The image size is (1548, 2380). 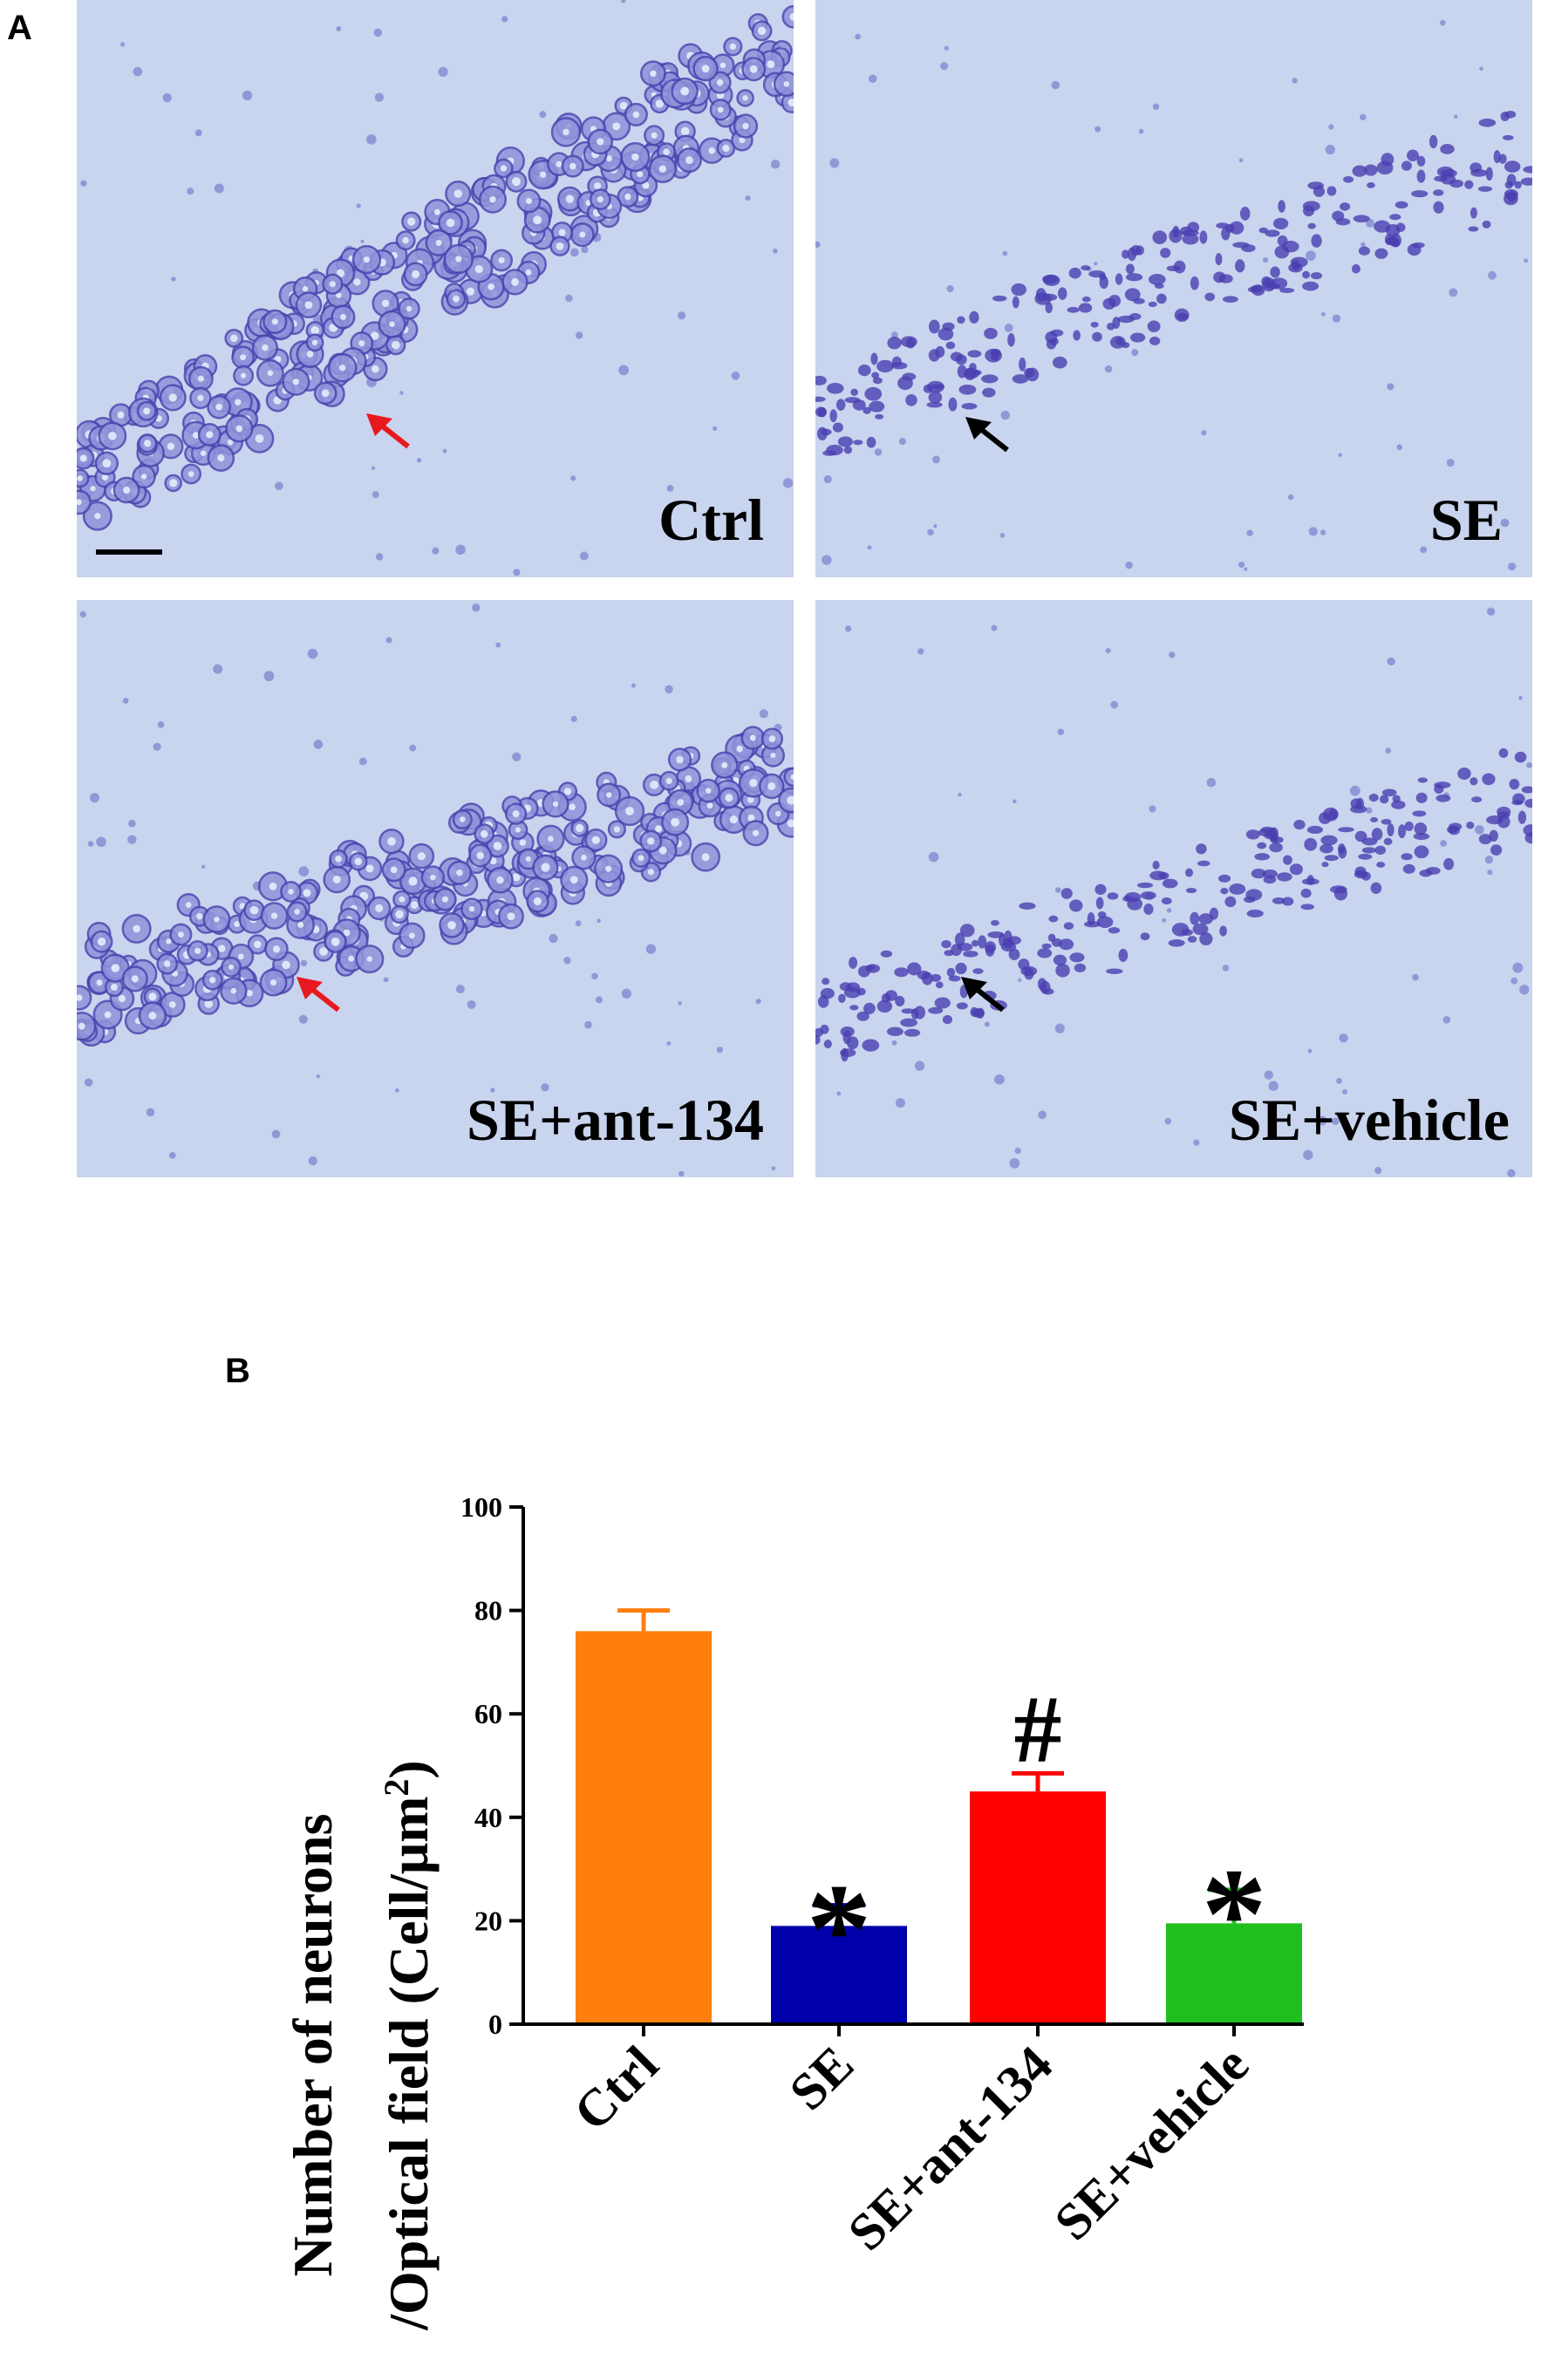 I want to click on panel-b-letter: B, so click(x=237, y=1371).